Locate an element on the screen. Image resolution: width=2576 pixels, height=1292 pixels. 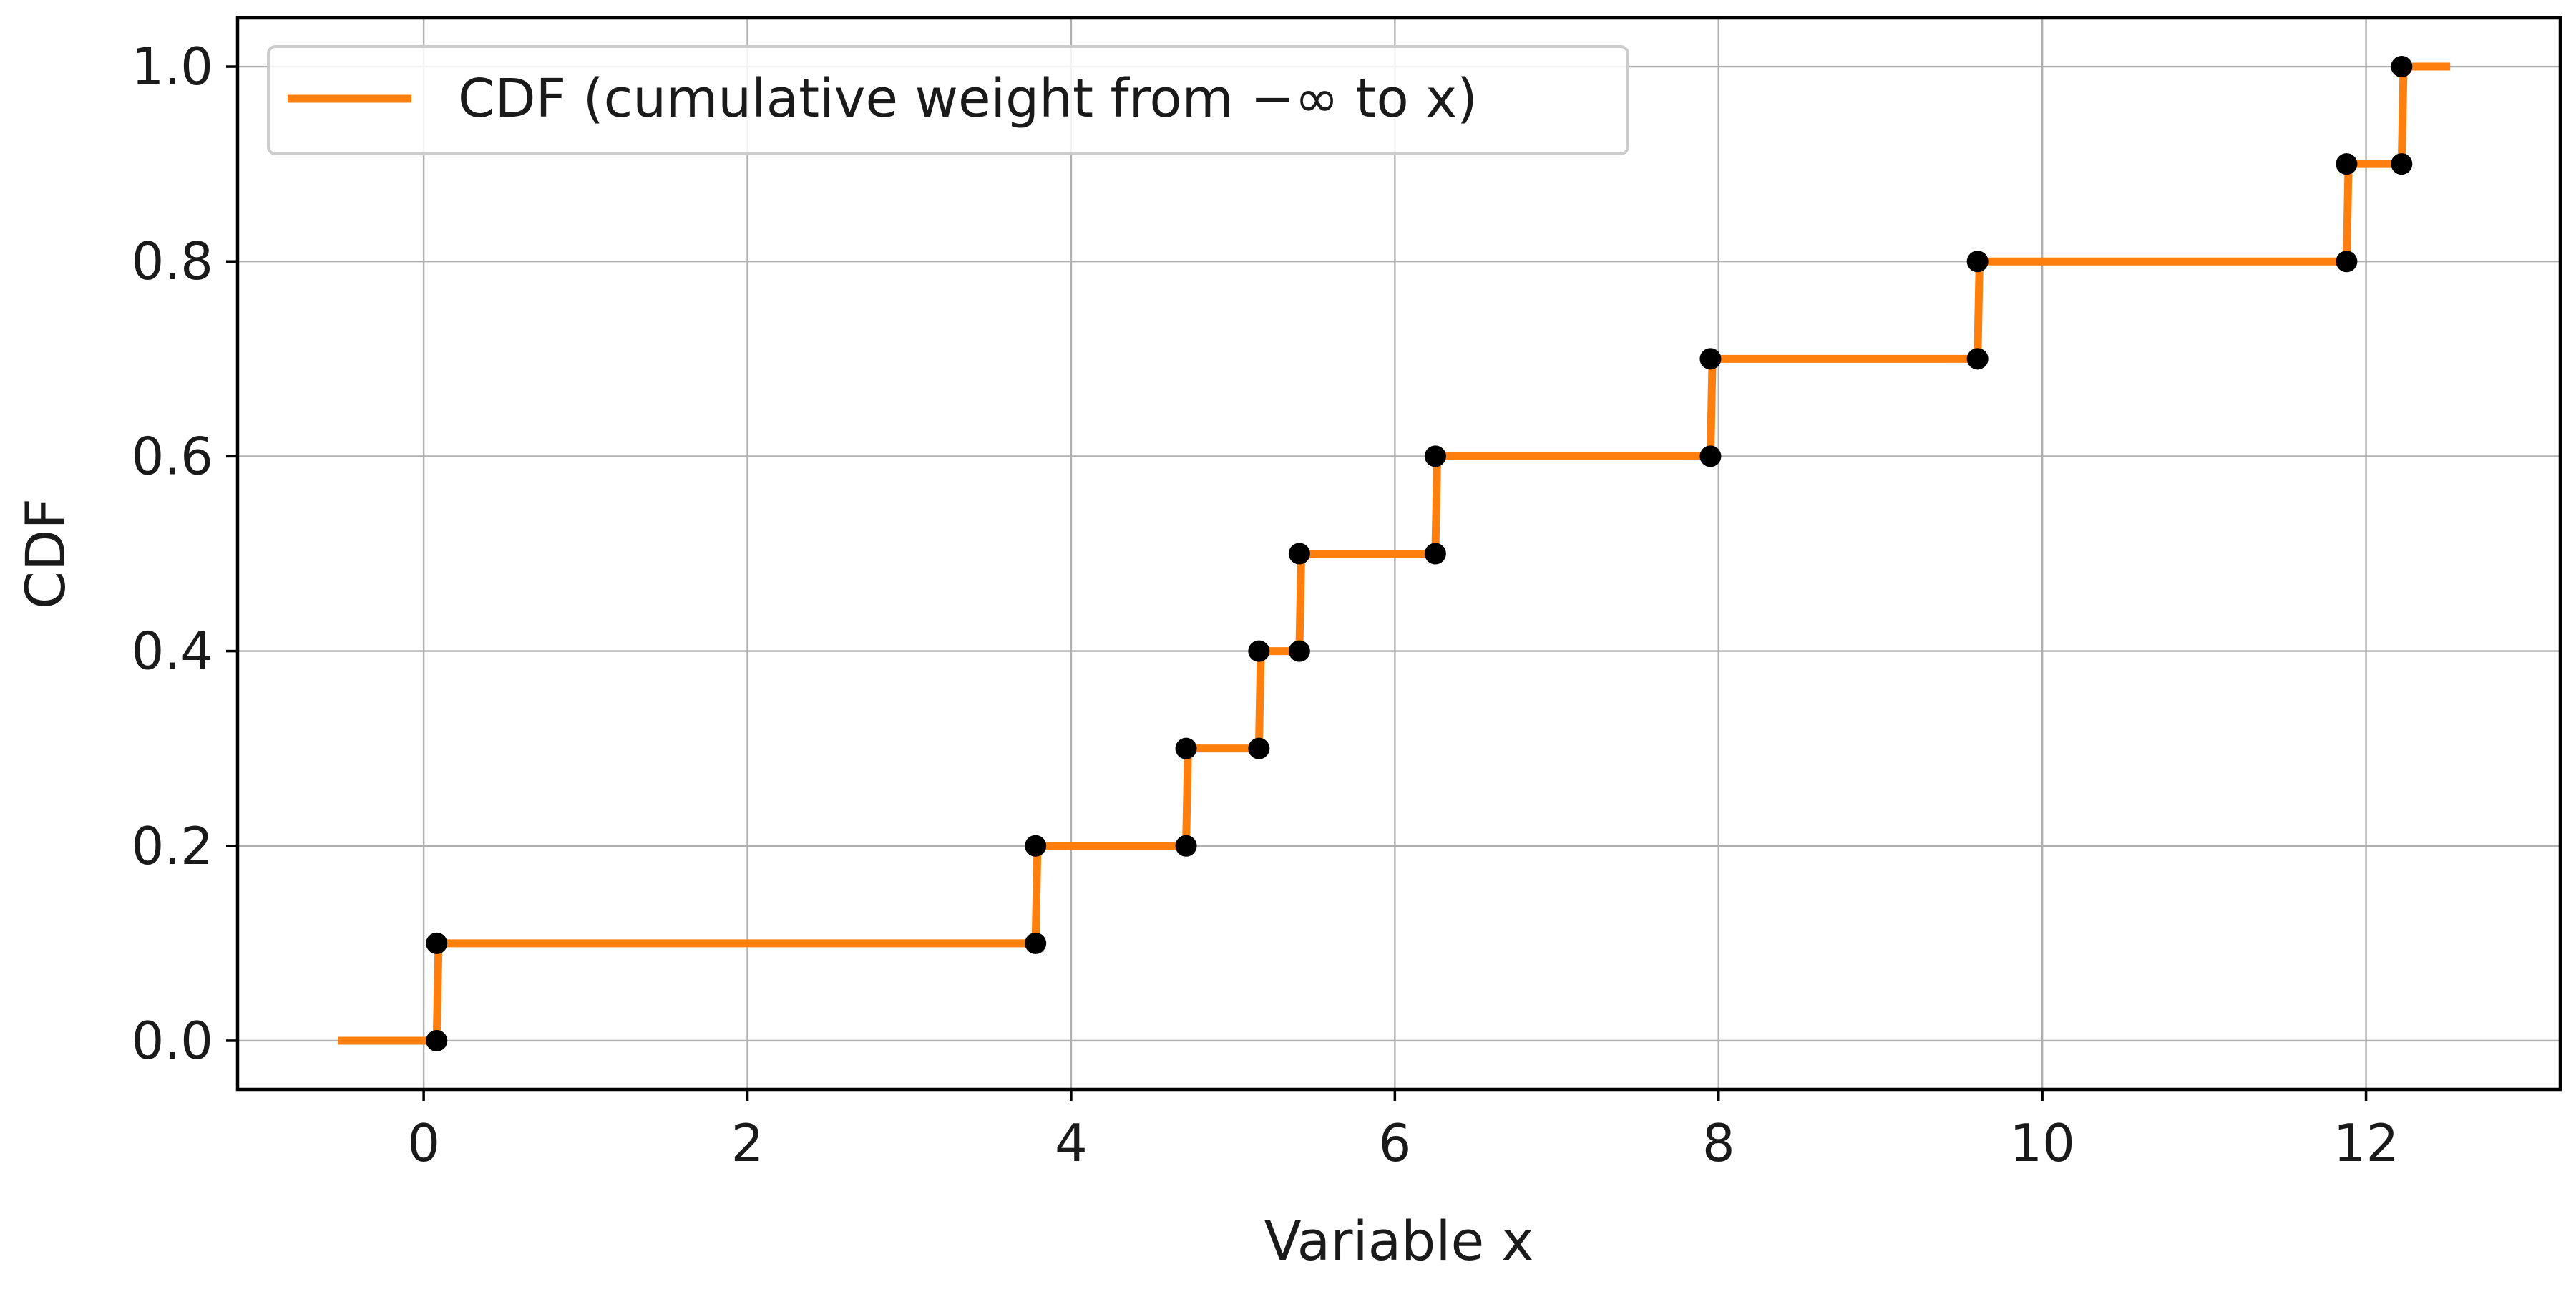
x-tick-label: 8 is located at coordinates (1718, 1143).